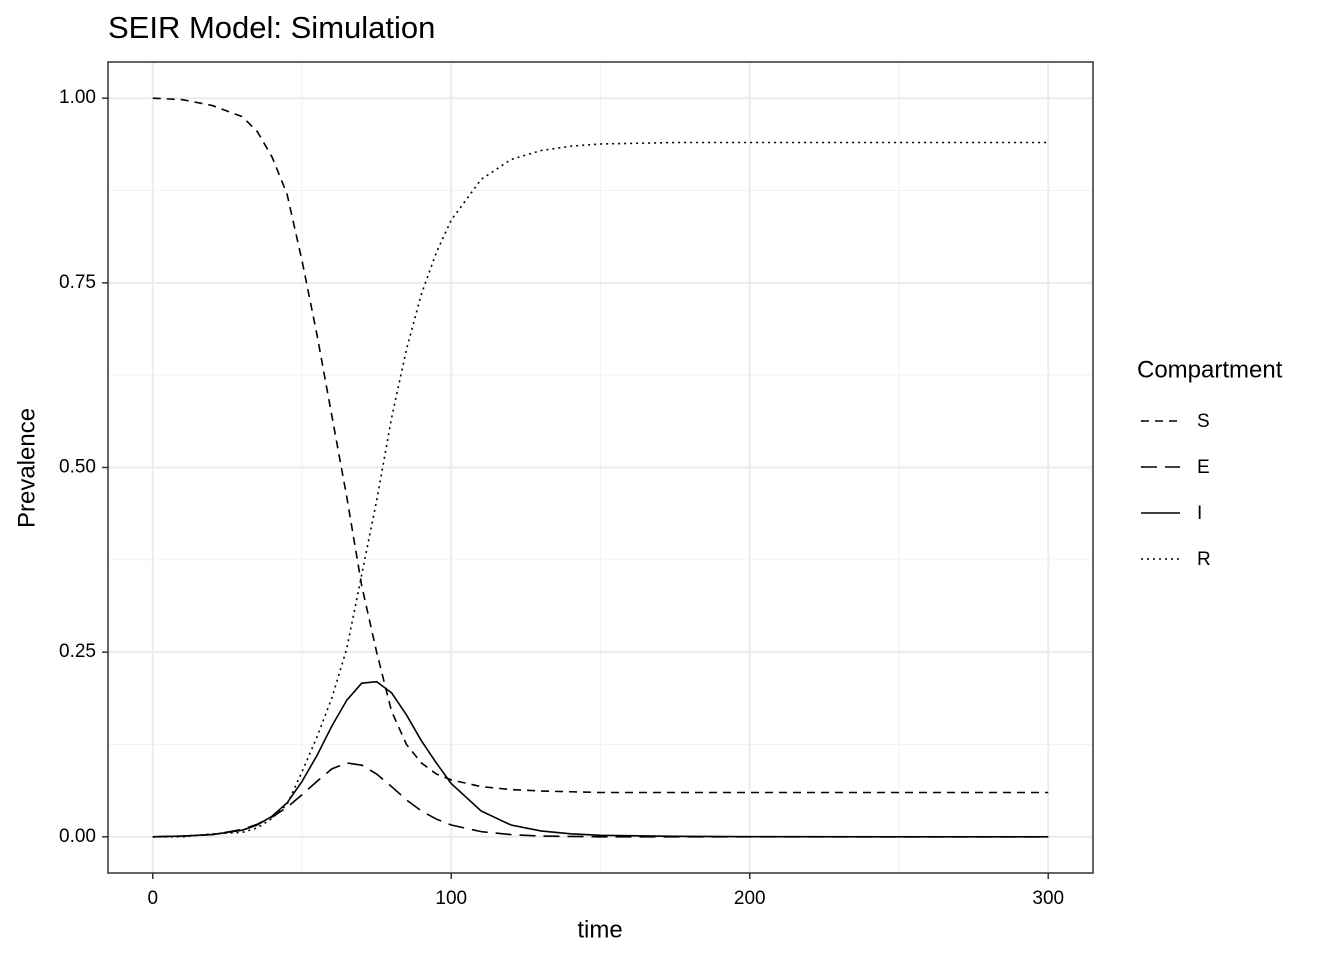  Describe the element at coordinates (1199, 513) in the screenshot. I see `legend-label: I` at that location.